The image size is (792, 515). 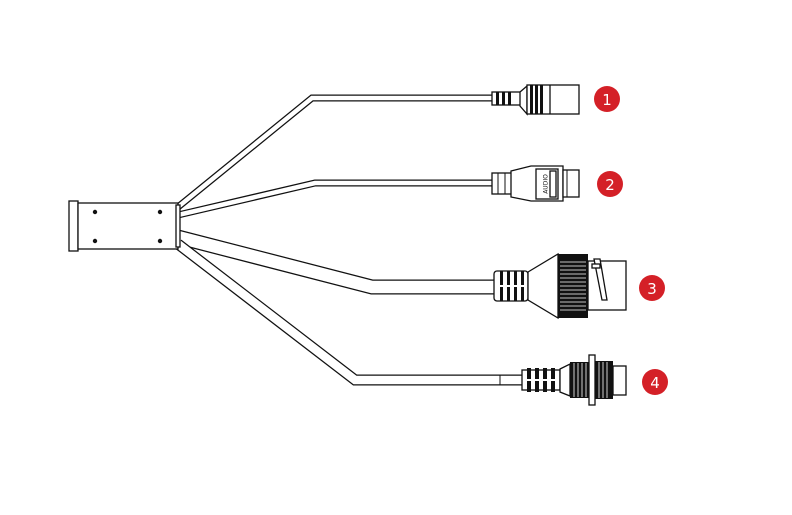 I want to click on badge-3-number: 3, so click(x=652, y=289).